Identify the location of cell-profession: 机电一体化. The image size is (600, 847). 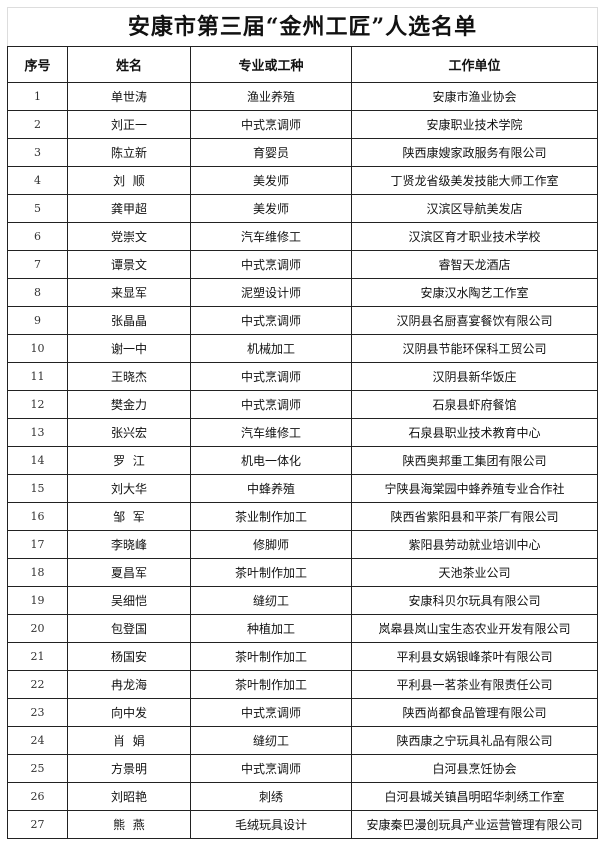
(271, 460).